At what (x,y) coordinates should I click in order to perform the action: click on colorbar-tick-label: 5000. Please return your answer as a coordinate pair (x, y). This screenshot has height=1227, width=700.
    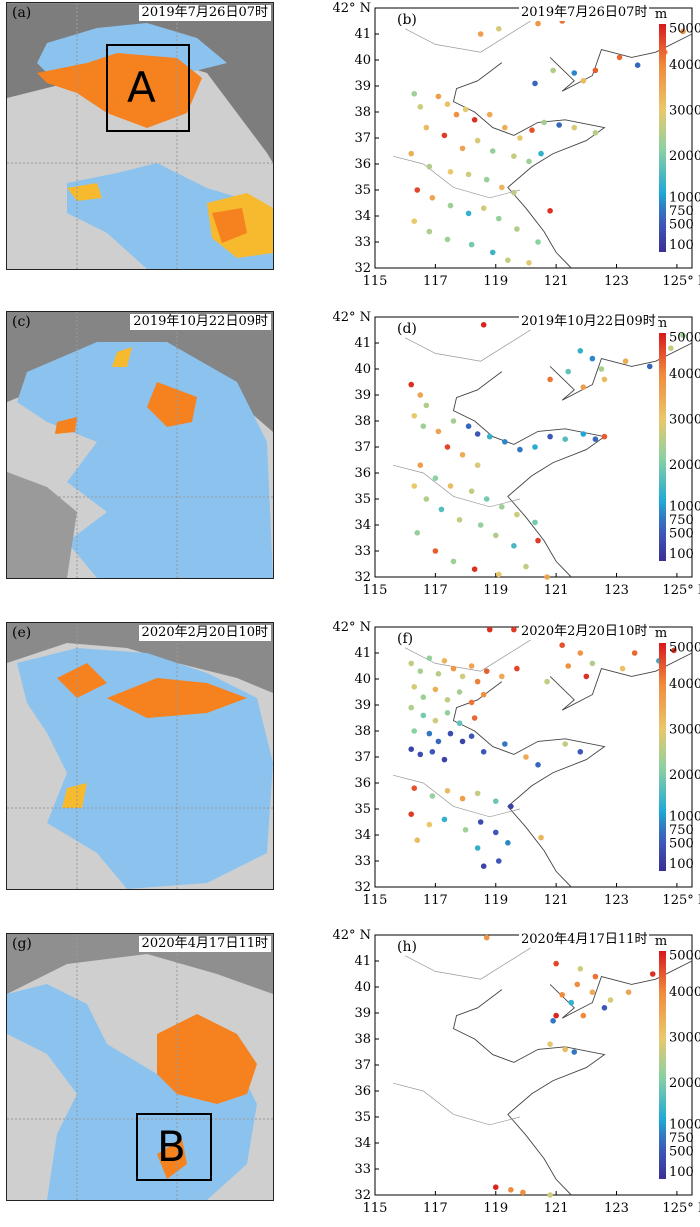
    Looking at the image, I should click on (684, 338).